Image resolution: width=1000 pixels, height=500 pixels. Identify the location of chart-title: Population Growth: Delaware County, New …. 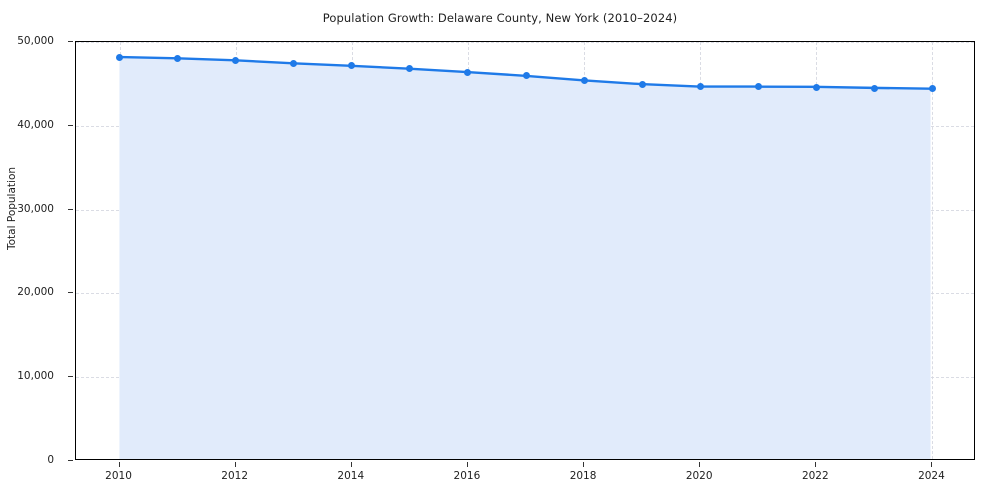
(500, 18).